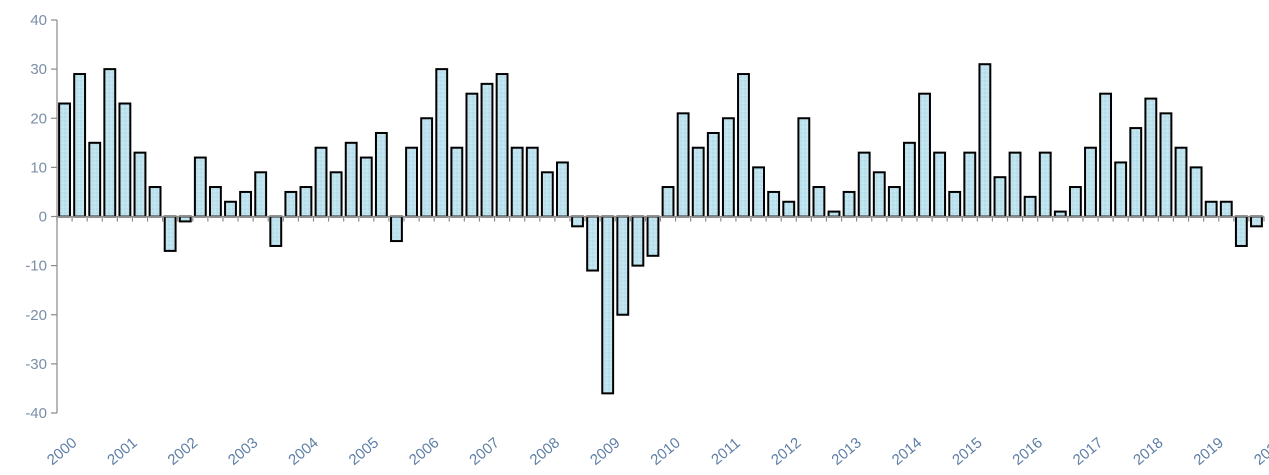 The height and width of the screenshot is (475, 1269). Describe the element at coordinates (1148, 451) in the screenshot. I see `x-tick-label: 2018` at that location.